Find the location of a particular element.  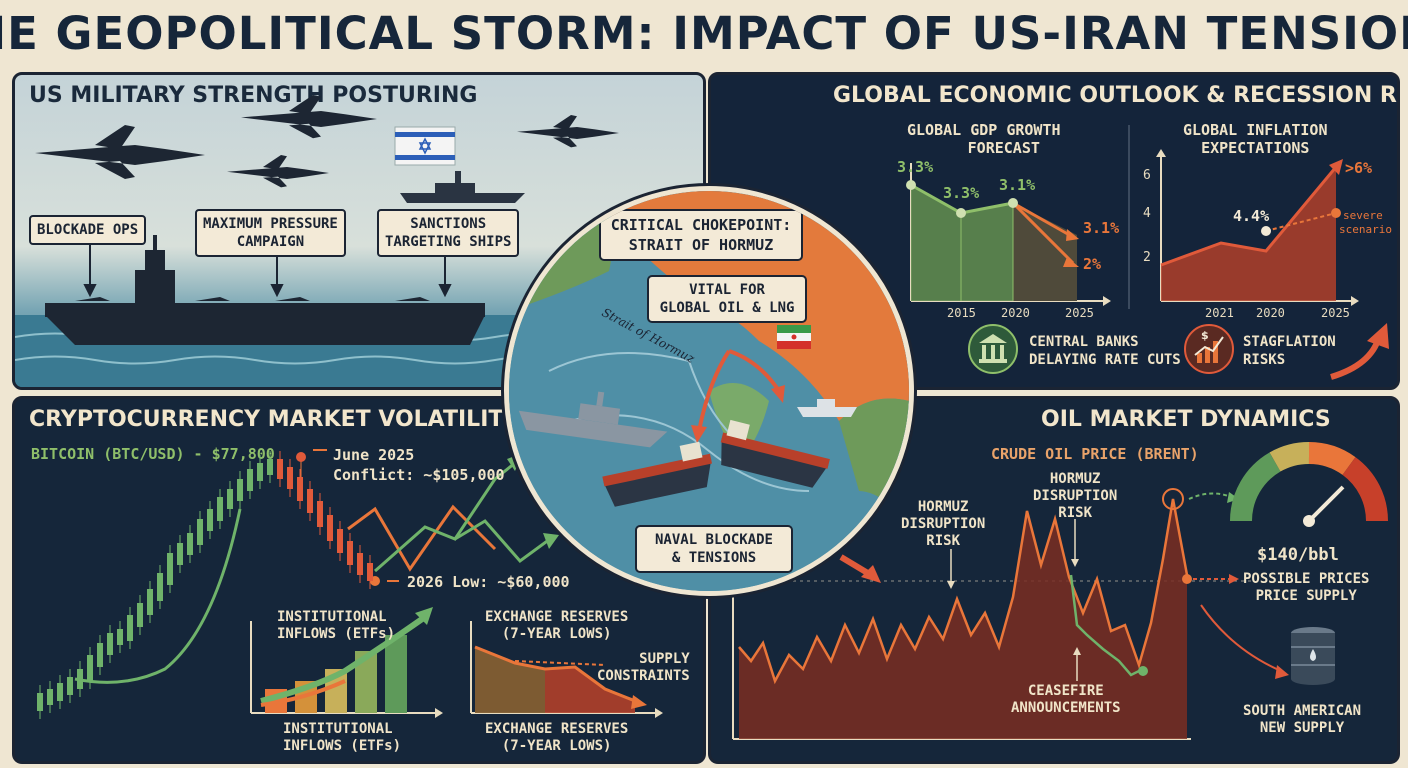

bank-icon is located at coordinates (993, 349).